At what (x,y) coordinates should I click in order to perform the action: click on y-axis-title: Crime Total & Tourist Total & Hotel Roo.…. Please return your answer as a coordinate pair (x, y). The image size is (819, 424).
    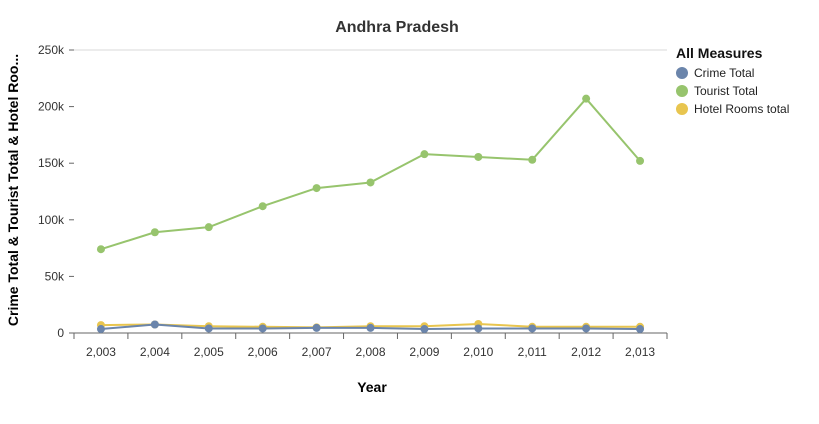
    Looking at the image, I should click on (13, 190).